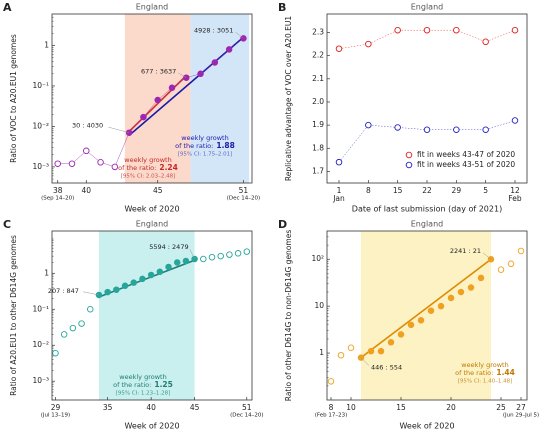 This screenshot has height=434, width=550. I want to click on panel-letter: B, so click(282, 7).